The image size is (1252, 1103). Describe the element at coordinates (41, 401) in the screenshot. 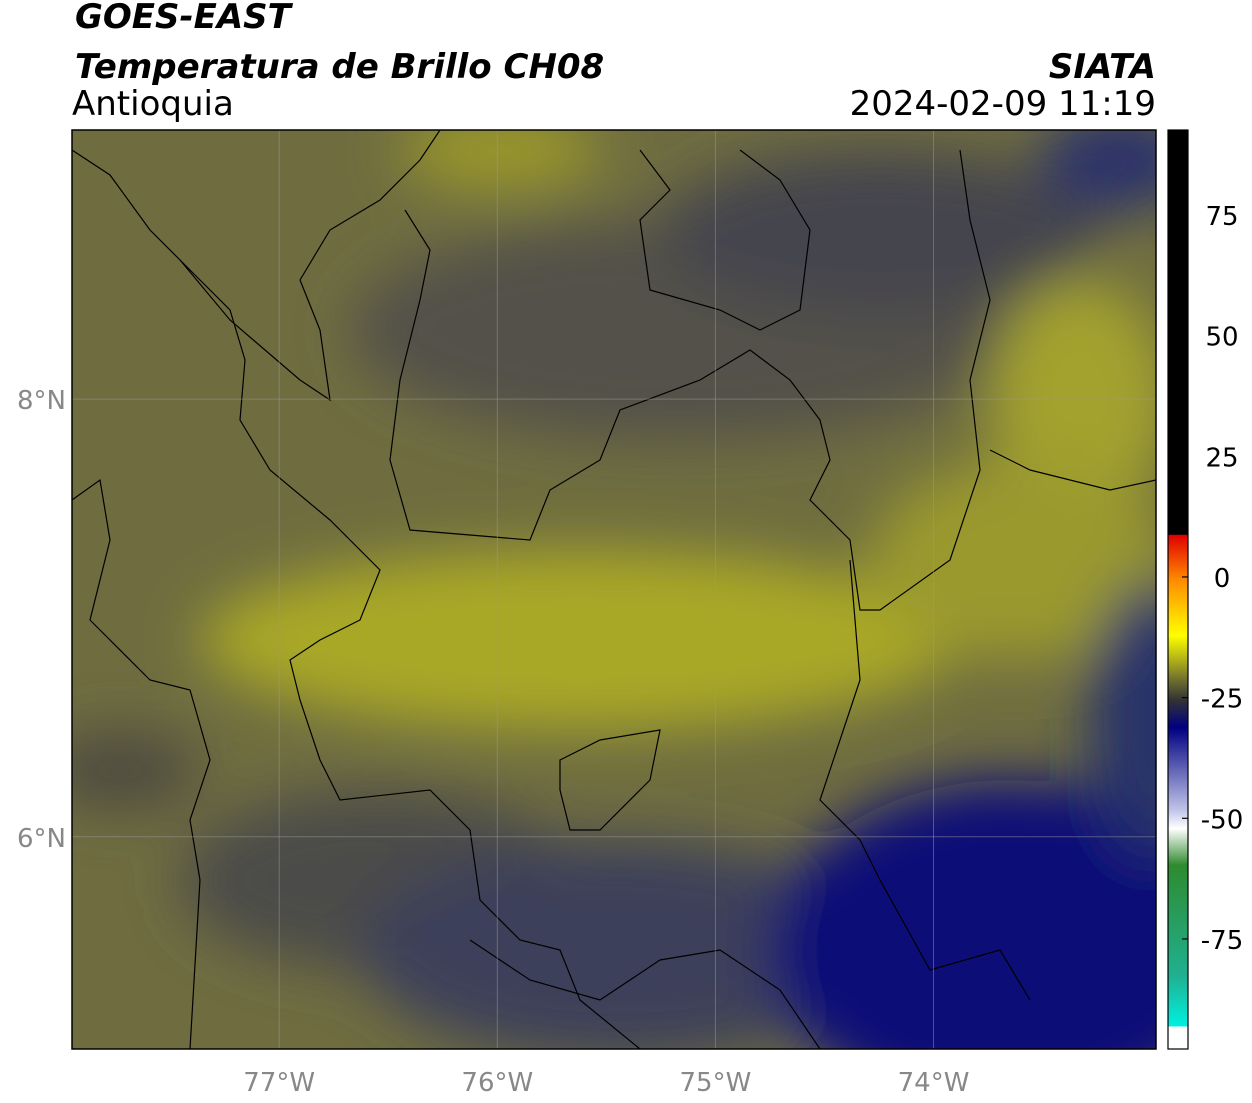

I see `y-tick-label: 8°N` at that location.